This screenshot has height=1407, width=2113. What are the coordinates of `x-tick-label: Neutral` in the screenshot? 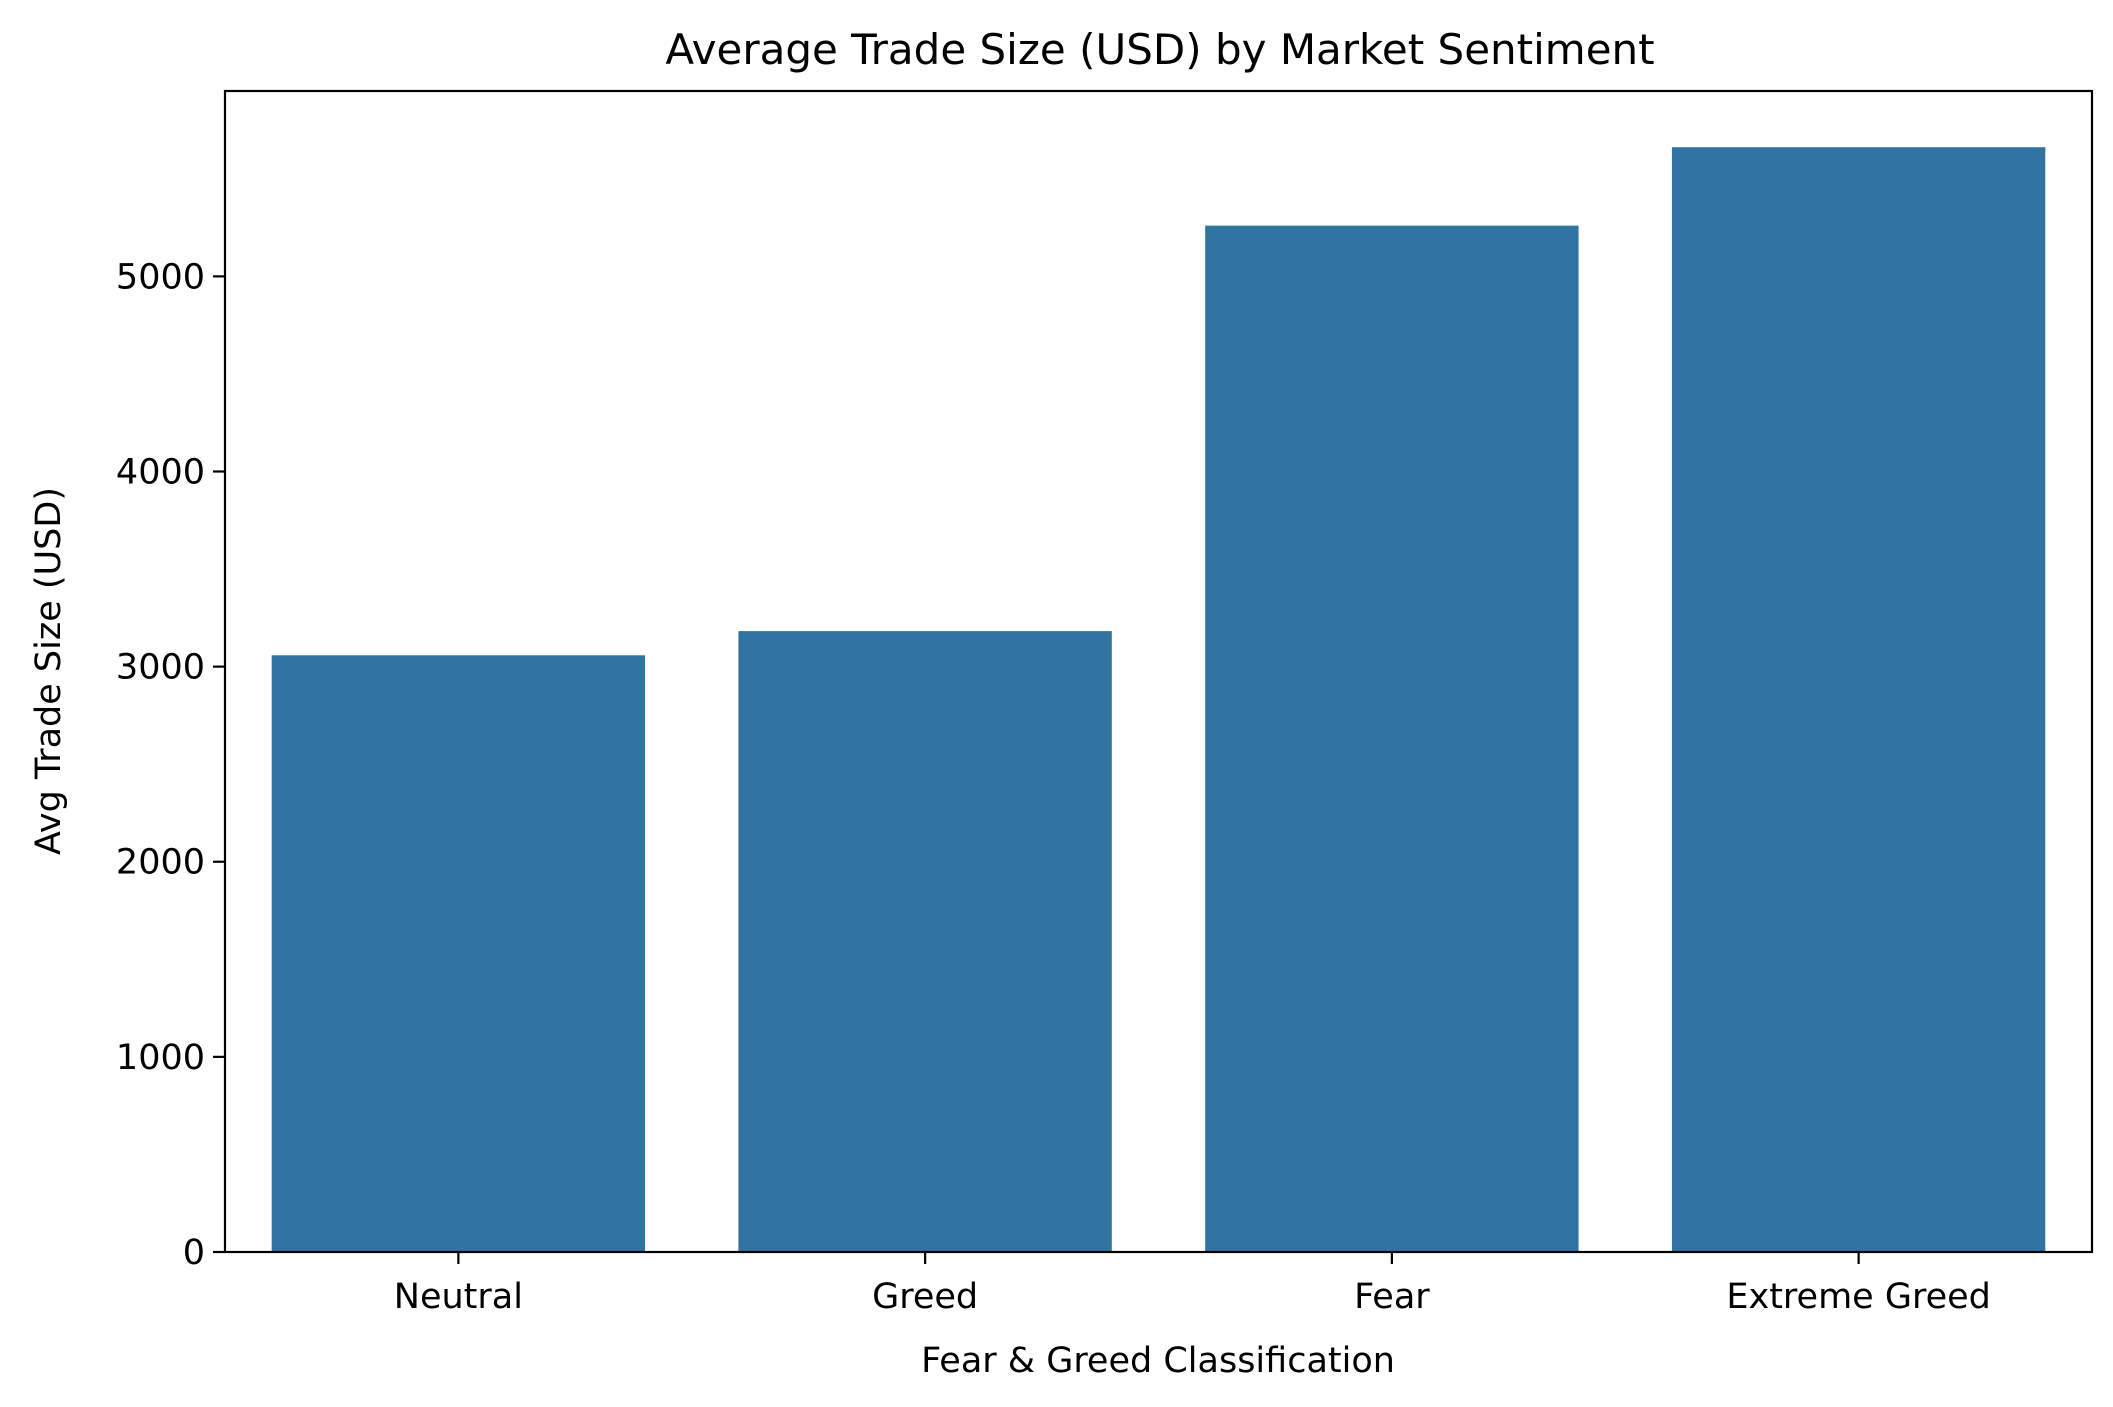 It's located at (458, 1297).